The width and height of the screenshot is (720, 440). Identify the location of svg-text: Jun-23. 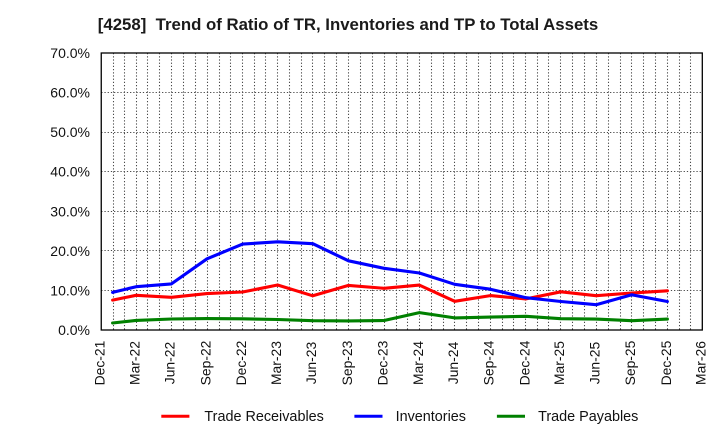
(311, 362).